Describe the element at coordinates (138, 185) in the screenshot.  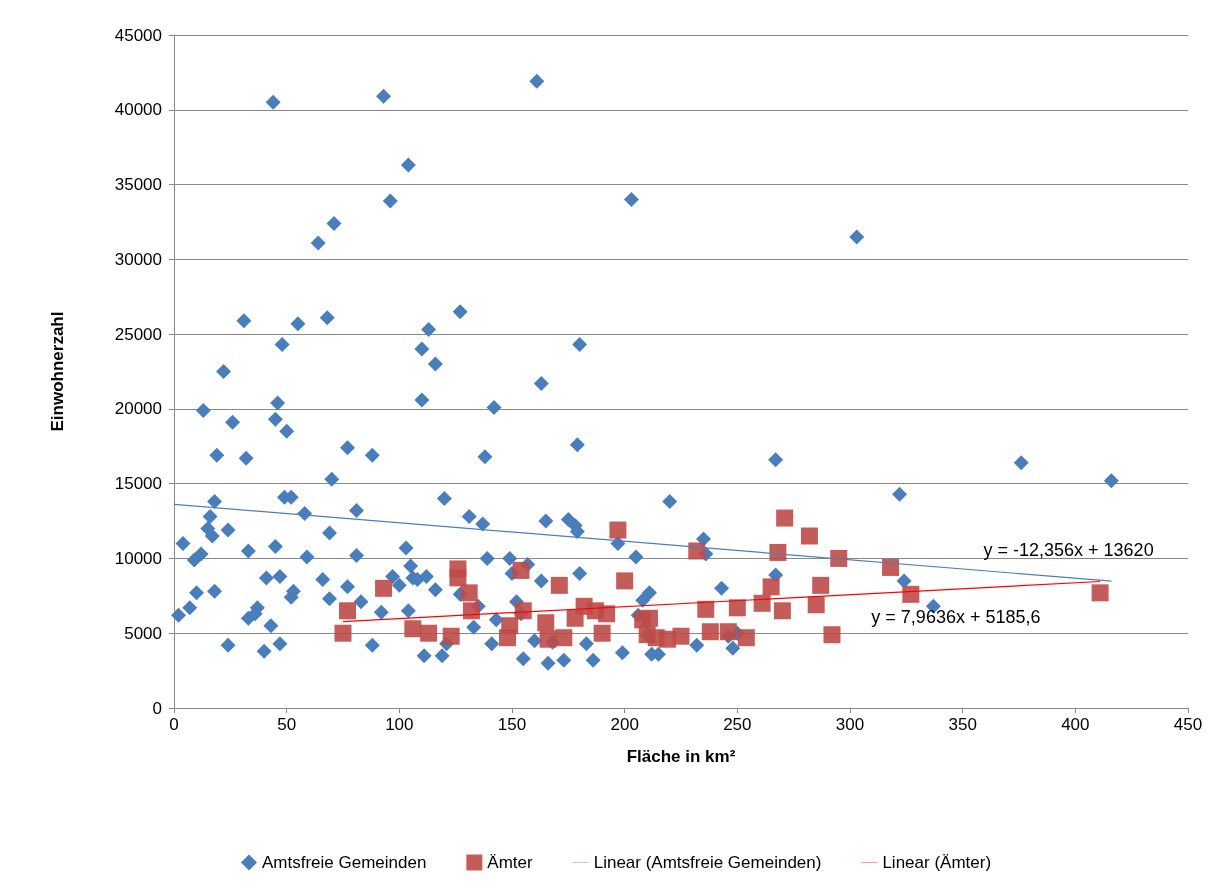
I see `y-tick-label: 35000` at that location.